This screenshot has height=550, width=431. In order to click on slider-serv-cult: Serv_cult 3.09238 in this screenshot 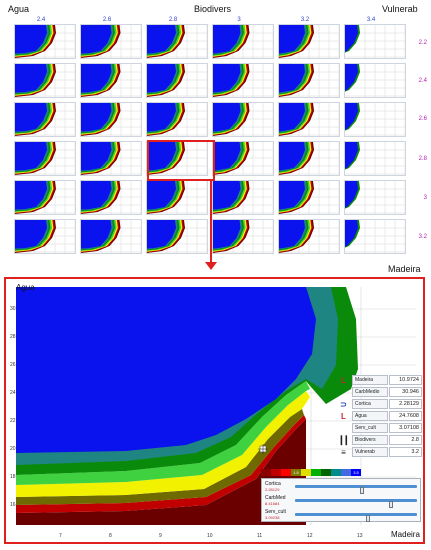, I will do `click(342, 515)`.